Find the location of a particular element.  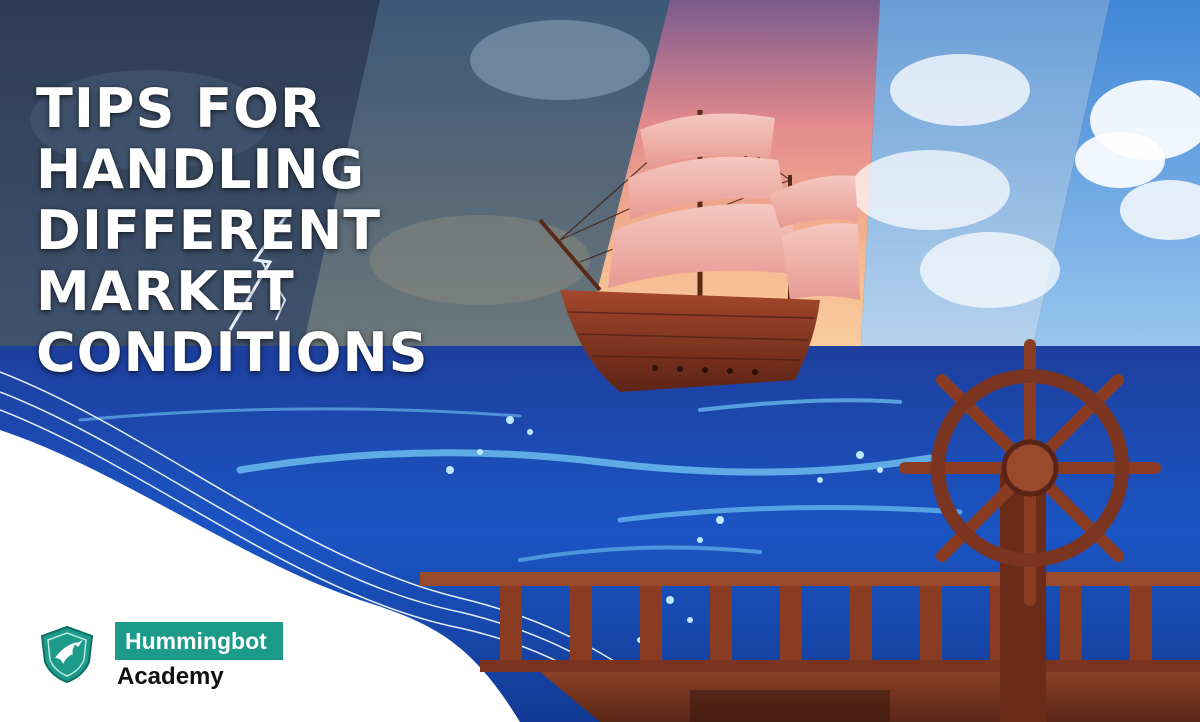

brand-logo: Hummingbot Academy is located at coordinates (187, 657).